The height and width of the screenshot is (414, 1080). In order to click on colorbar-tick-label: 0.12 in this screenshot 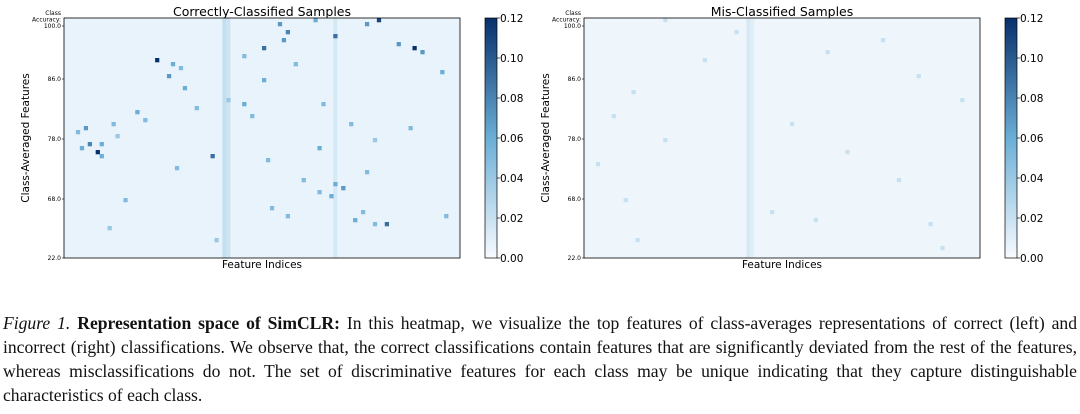, I will do `click(1031, 19)`.